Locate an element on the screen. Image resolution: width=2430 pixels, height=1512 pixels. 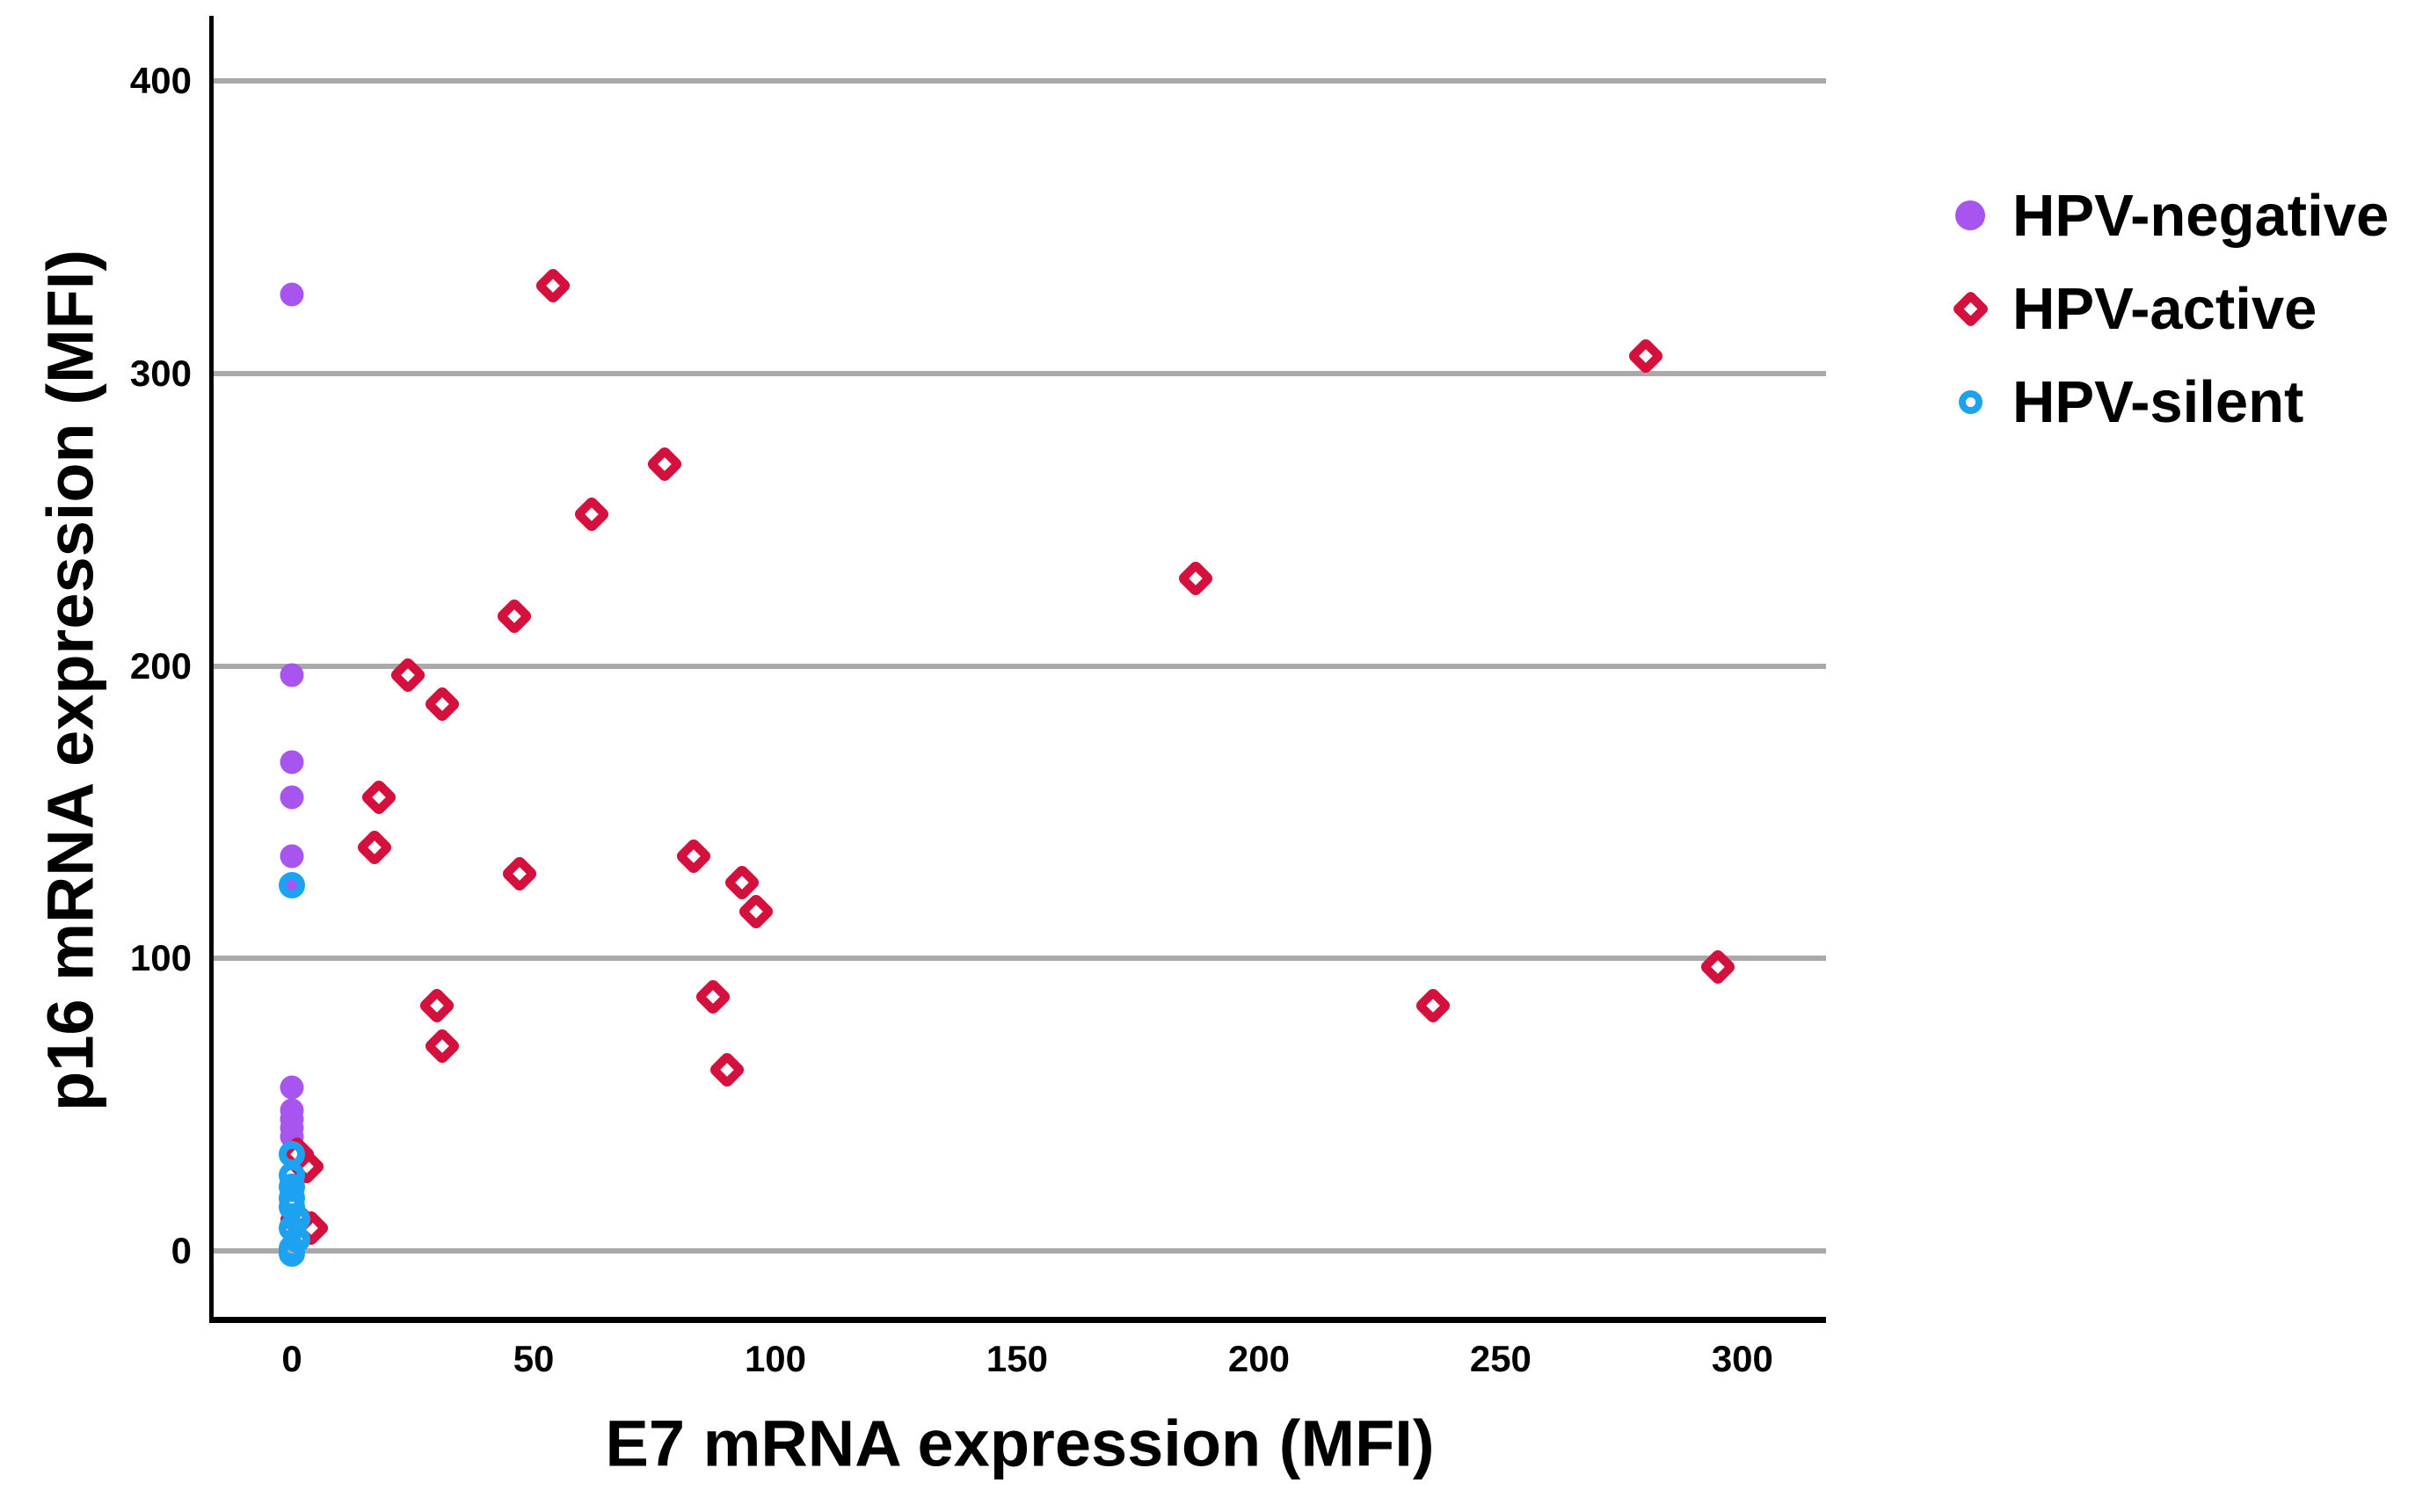
y-tick-label: 200 is located at coordinates (160, 666).